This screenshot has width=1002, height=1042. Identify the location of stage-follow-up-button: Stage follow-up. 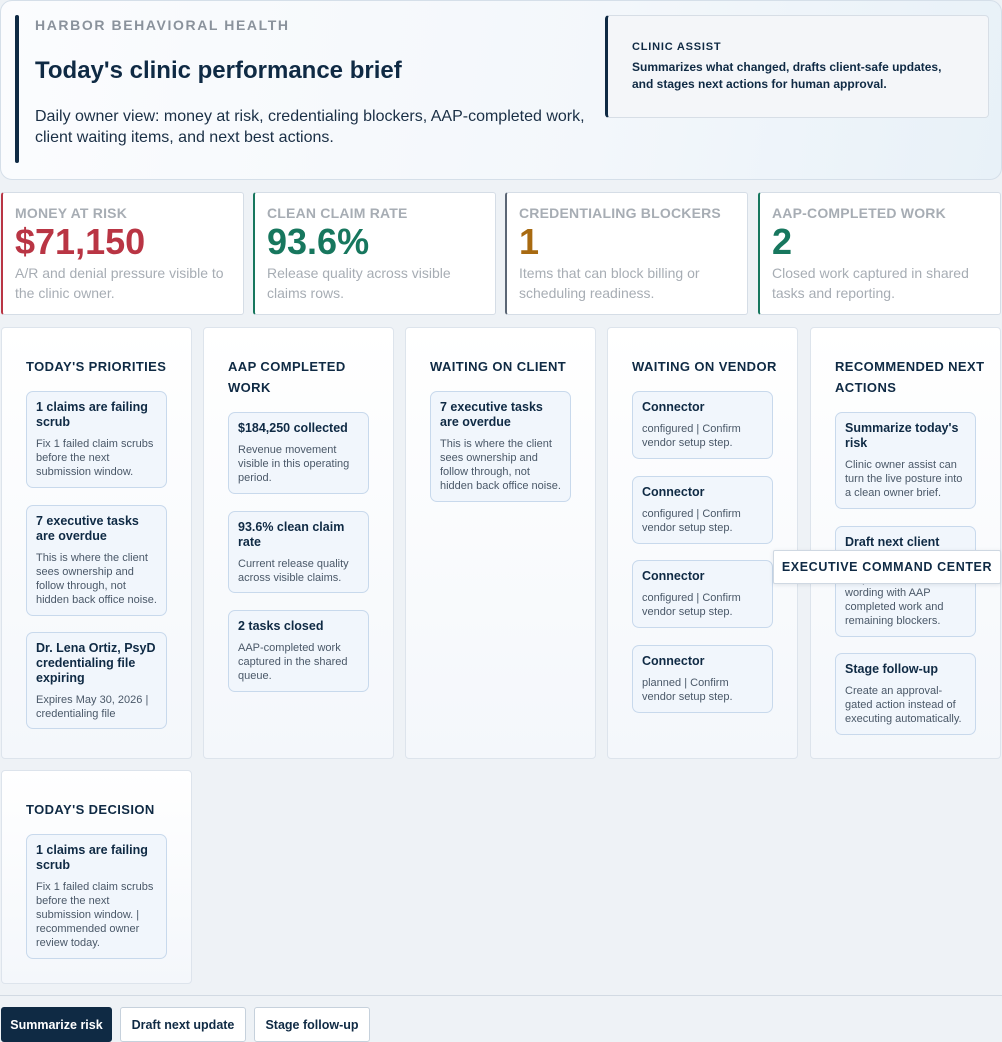
(312, 1024).